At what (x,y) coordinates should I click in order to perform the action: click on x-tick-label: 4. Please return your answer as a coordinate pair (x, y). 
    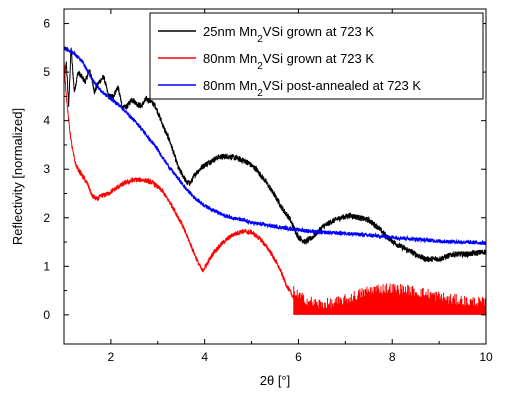
    Looking at the image, I should click on (204, 357).